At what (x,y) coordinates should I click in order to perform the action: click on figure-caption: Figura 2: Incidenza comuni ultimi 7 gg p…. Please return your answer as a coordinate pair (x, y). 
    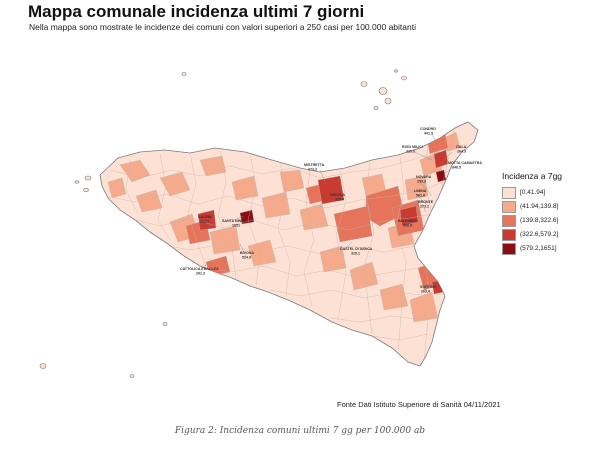
    Looking at the image, I should click on (300, 431).